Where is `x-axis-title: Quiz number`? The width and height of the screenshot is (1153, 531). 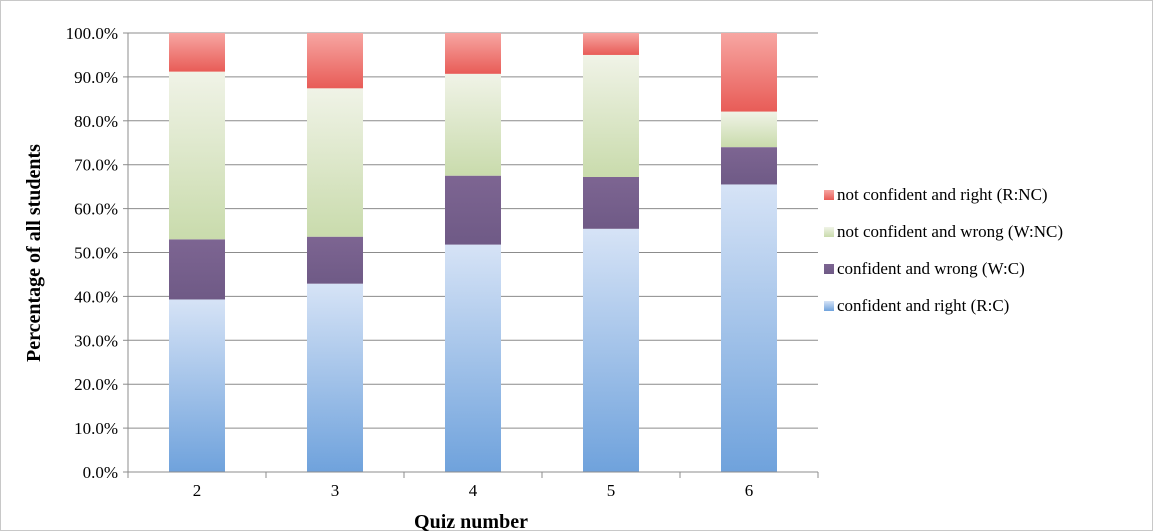 x-axis-title: Quiz number is located at coordinates (471, 521).